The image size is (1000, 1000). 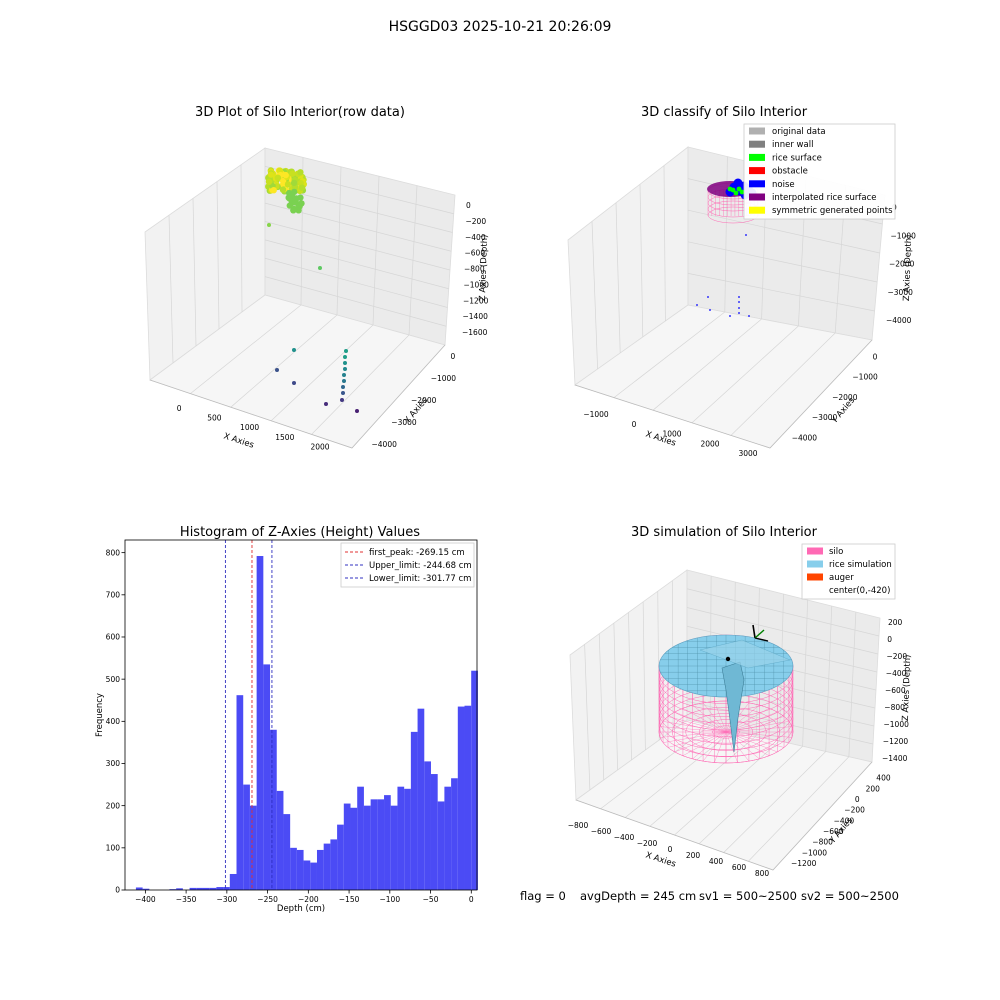 What do you see at coordinates (804, 863) in the screenshot?
I see `simulation-y-tick: −1200` at bounding box center [804, 863].